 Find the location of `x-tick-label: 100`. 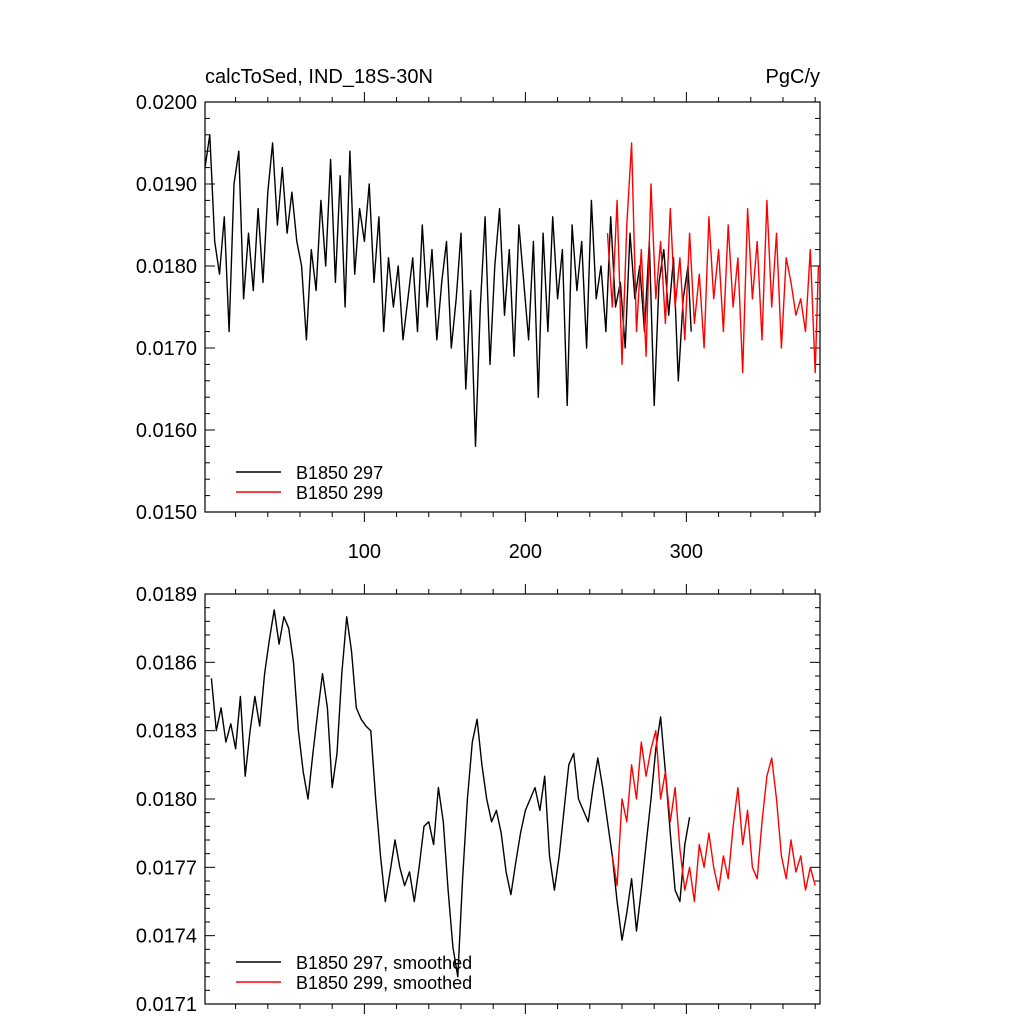

x-tick-label: 100 is located at coordinates (364, 552).